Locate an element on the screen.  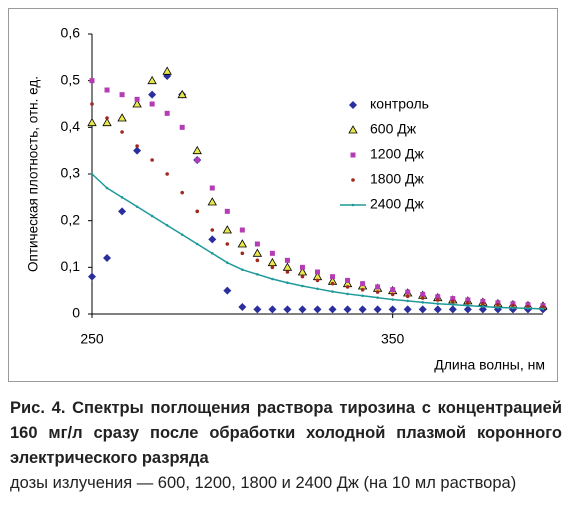
y-tick-label: 0,4 is located at coordinates (71, 126).